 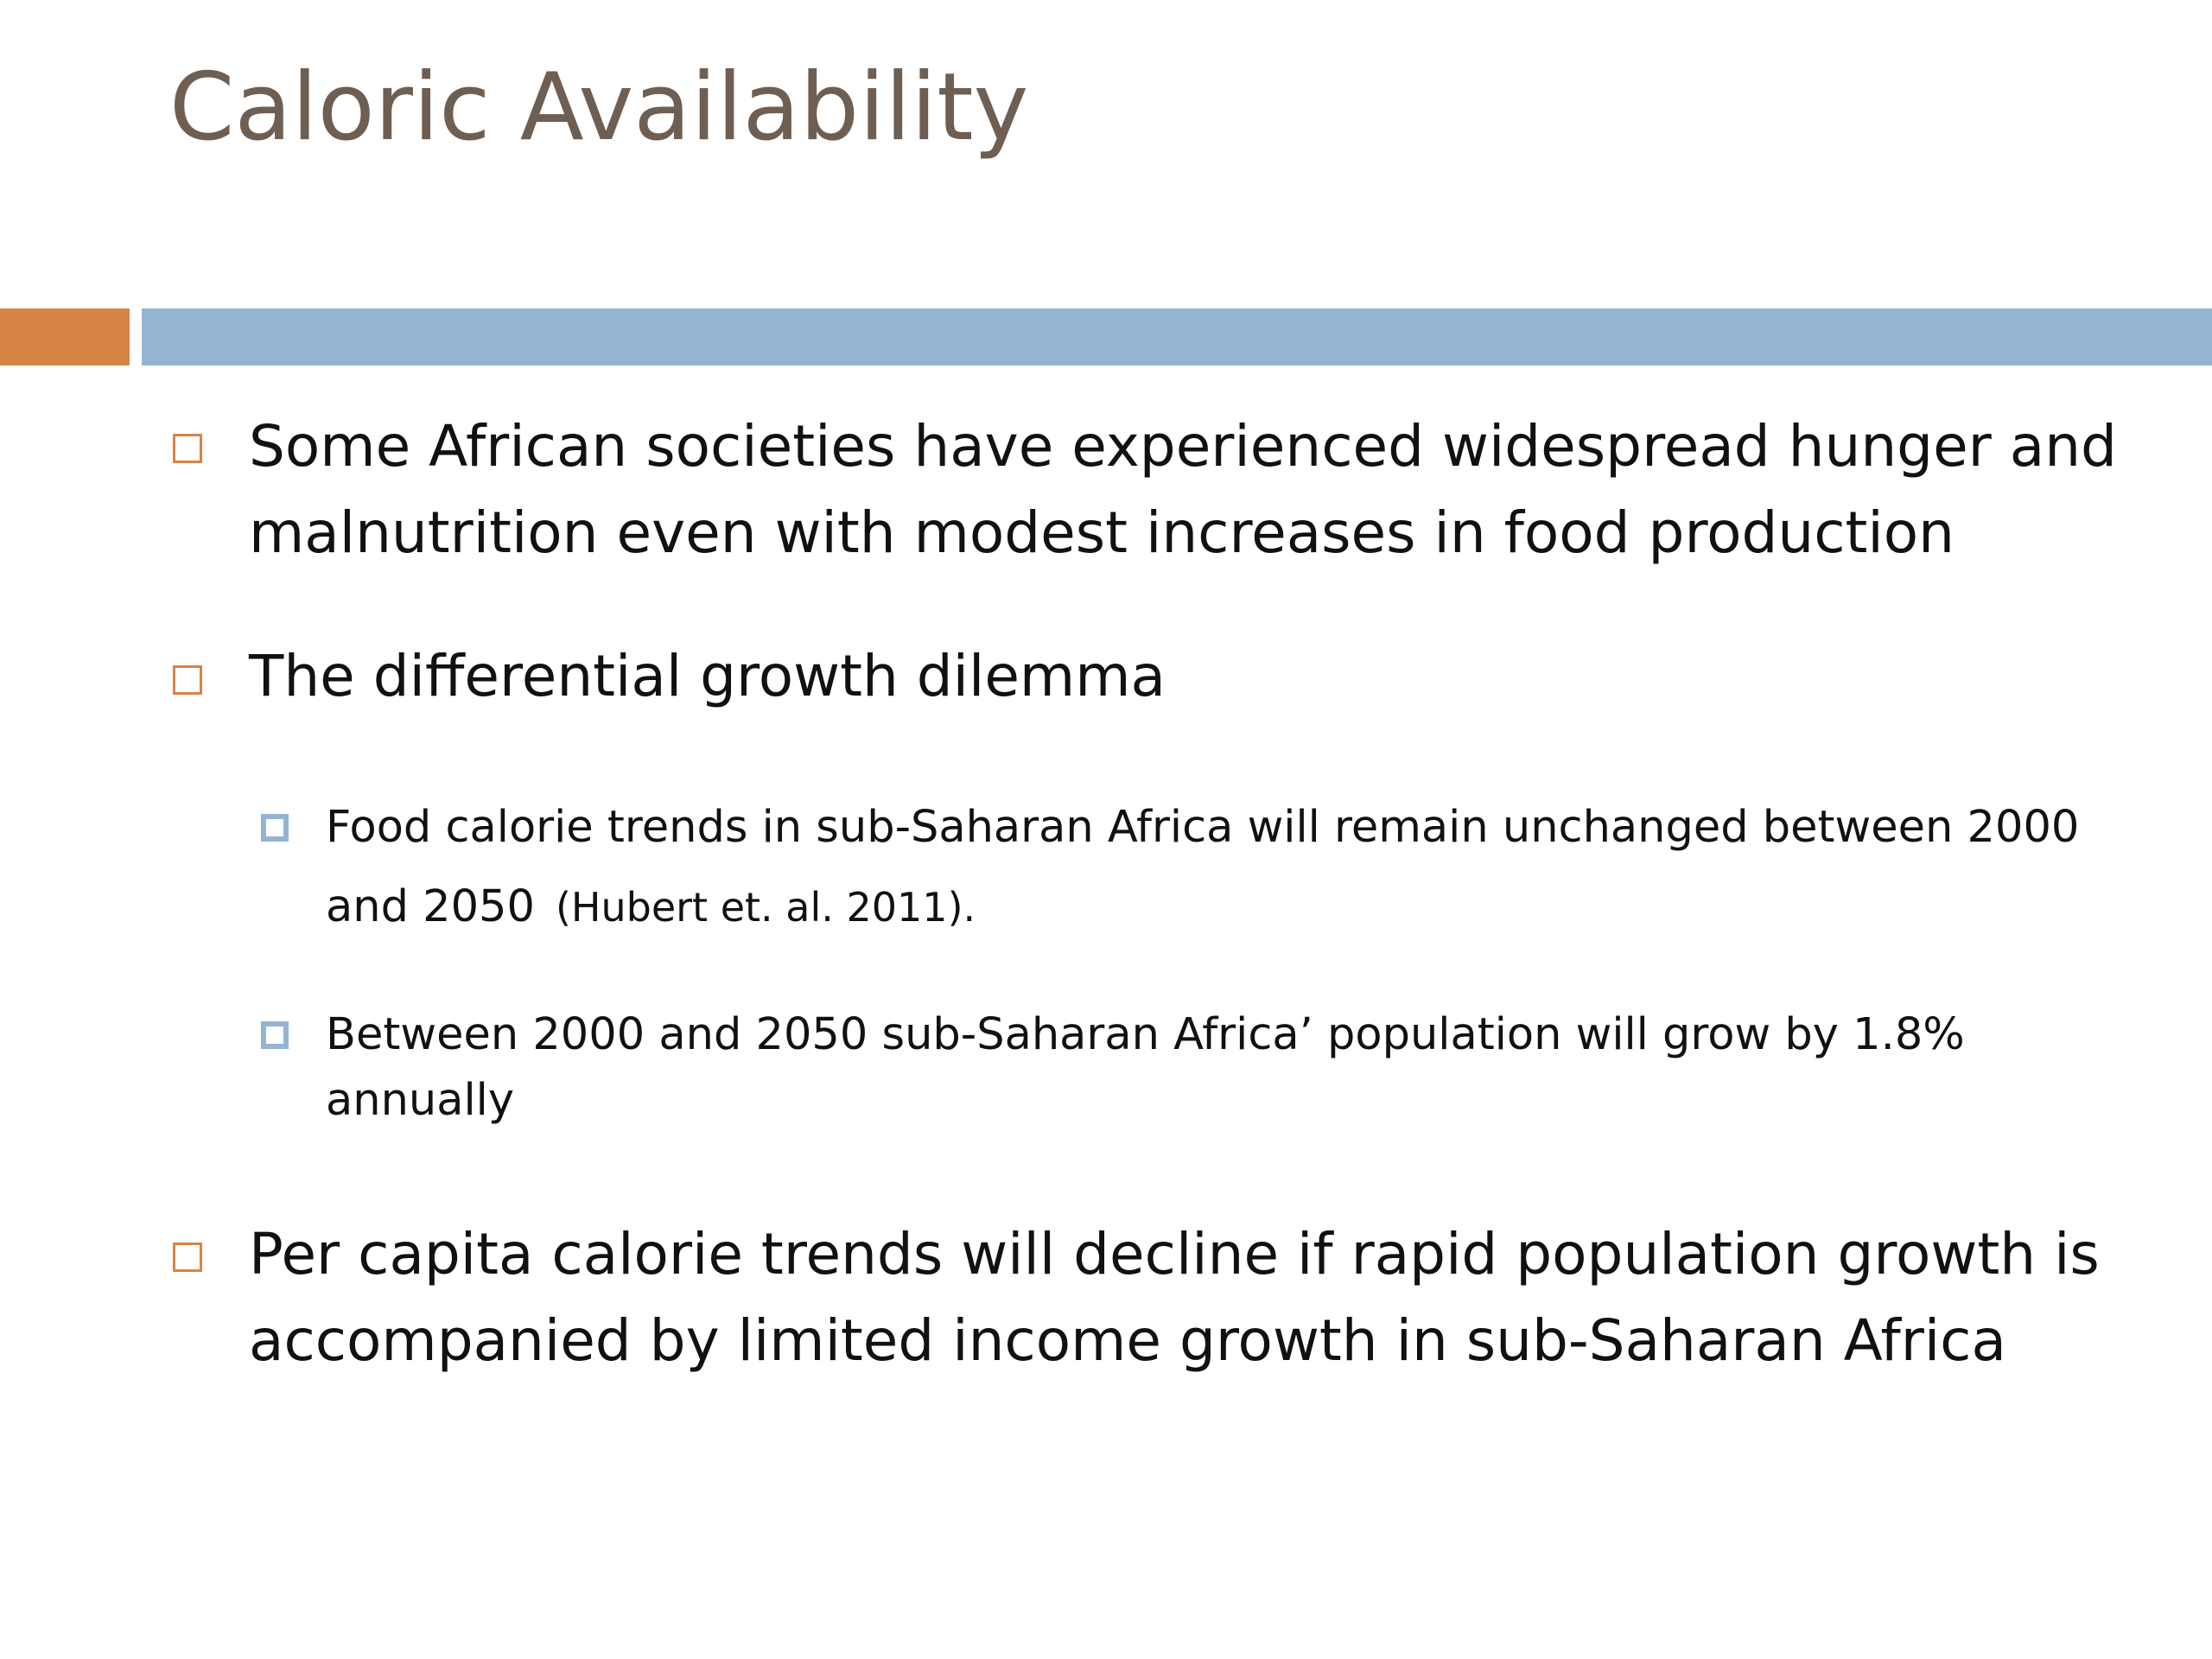 What do you see at coordinates (65, 336) in the screenshot?
I see `title-accent-bar` at bounding box center [65, 336].